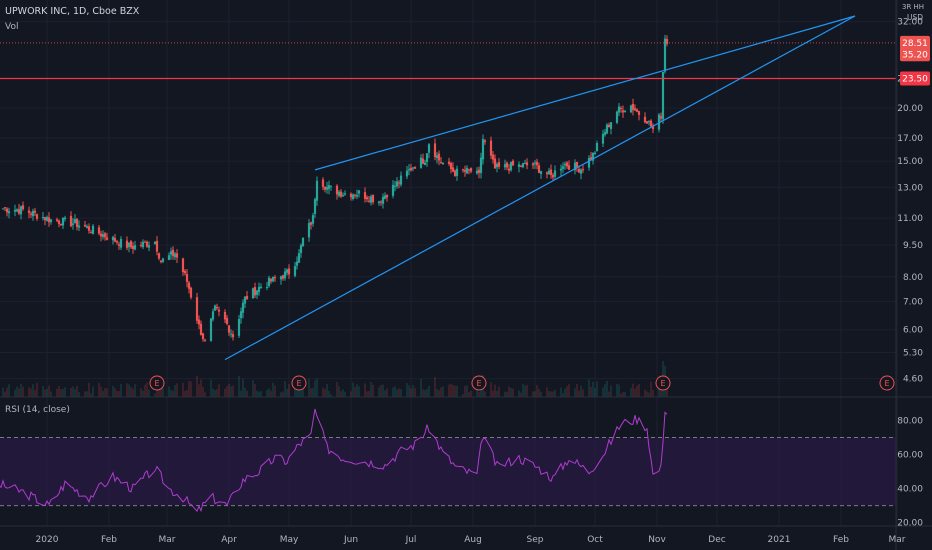  What do you see at coordinates (913, 7) in the screenshot?
I see `scale-mode-label: 3R HH` at bounding box center [913, 7].